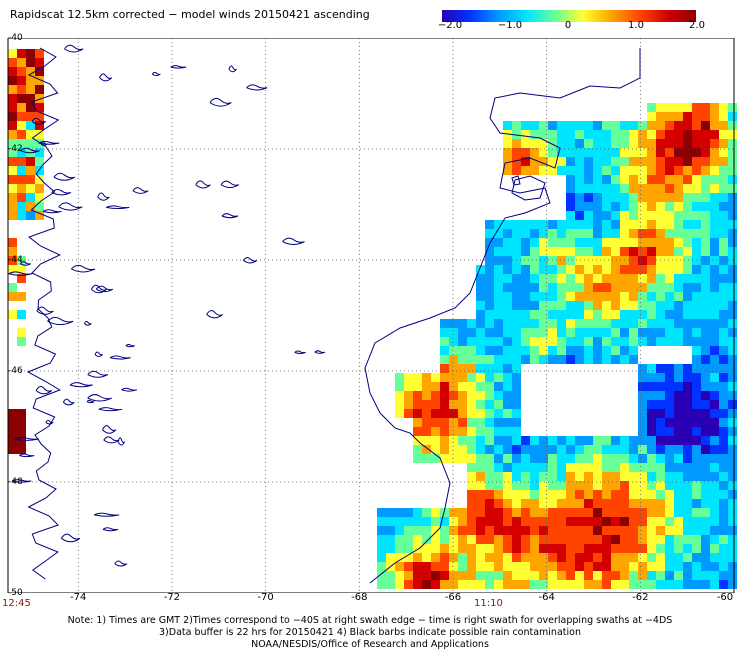  What do you see at coordinates (568, 25) in the screenshot?
I see `colorbar-tick-label: 0` at bounding box center [568, 25].